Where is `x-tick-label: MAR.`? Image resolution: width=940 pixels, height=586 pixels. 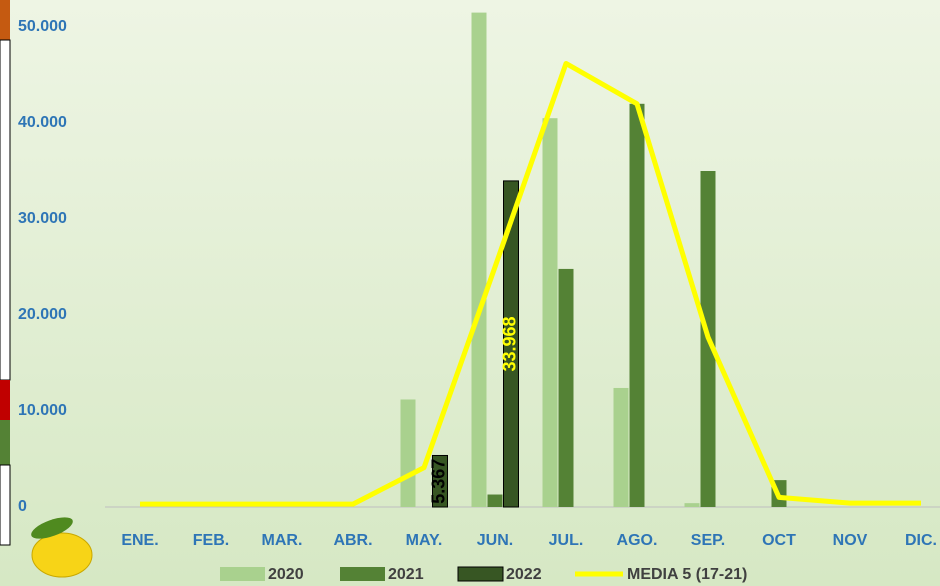
x-tick-label: MAR. is located at coordinates (282, 540).